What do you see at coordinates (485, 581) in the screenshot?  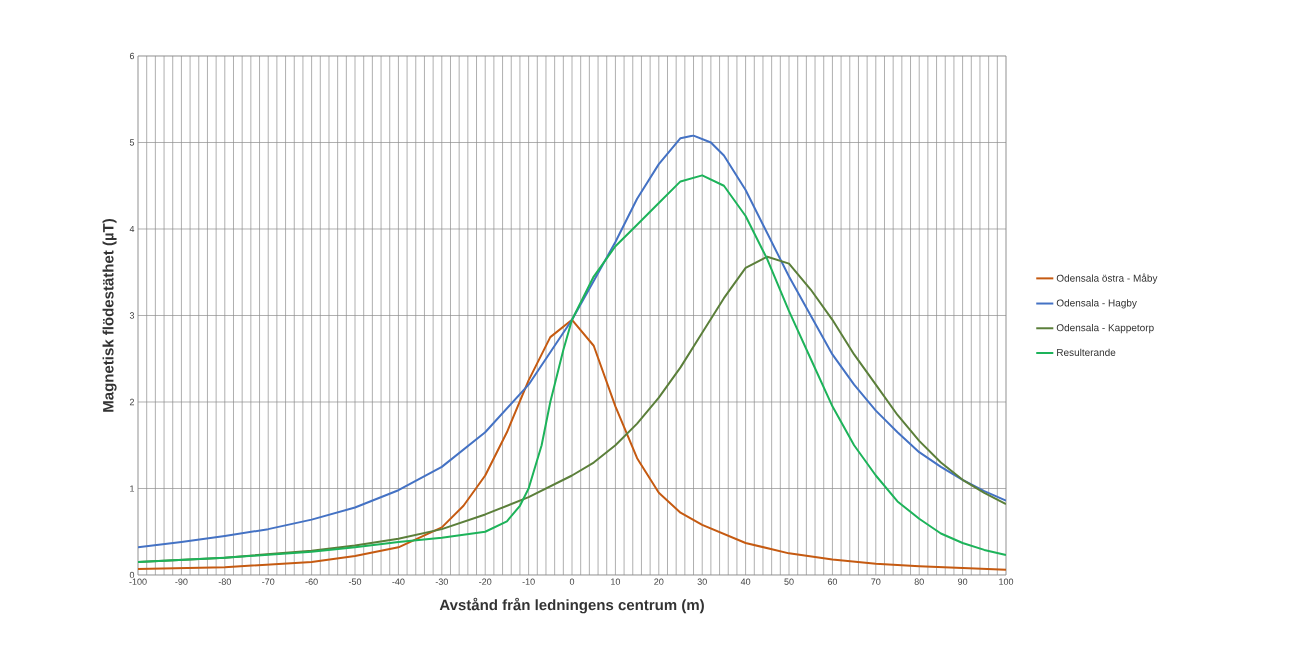 I see `x-tick-label: -20` at bounding box center [485, 581].